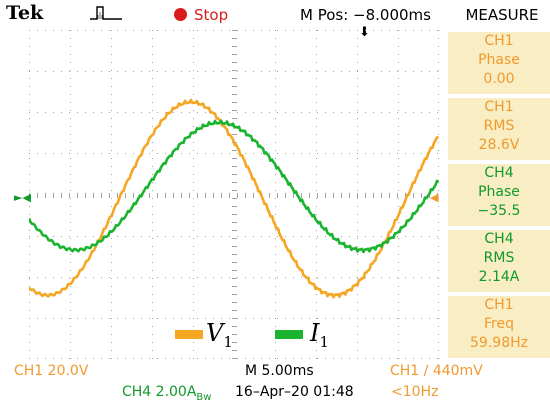 Image resolution: width=550 pixels, height=419 pixels. I want to click on measurement-value: 59.98Hz, so click(499, 343).